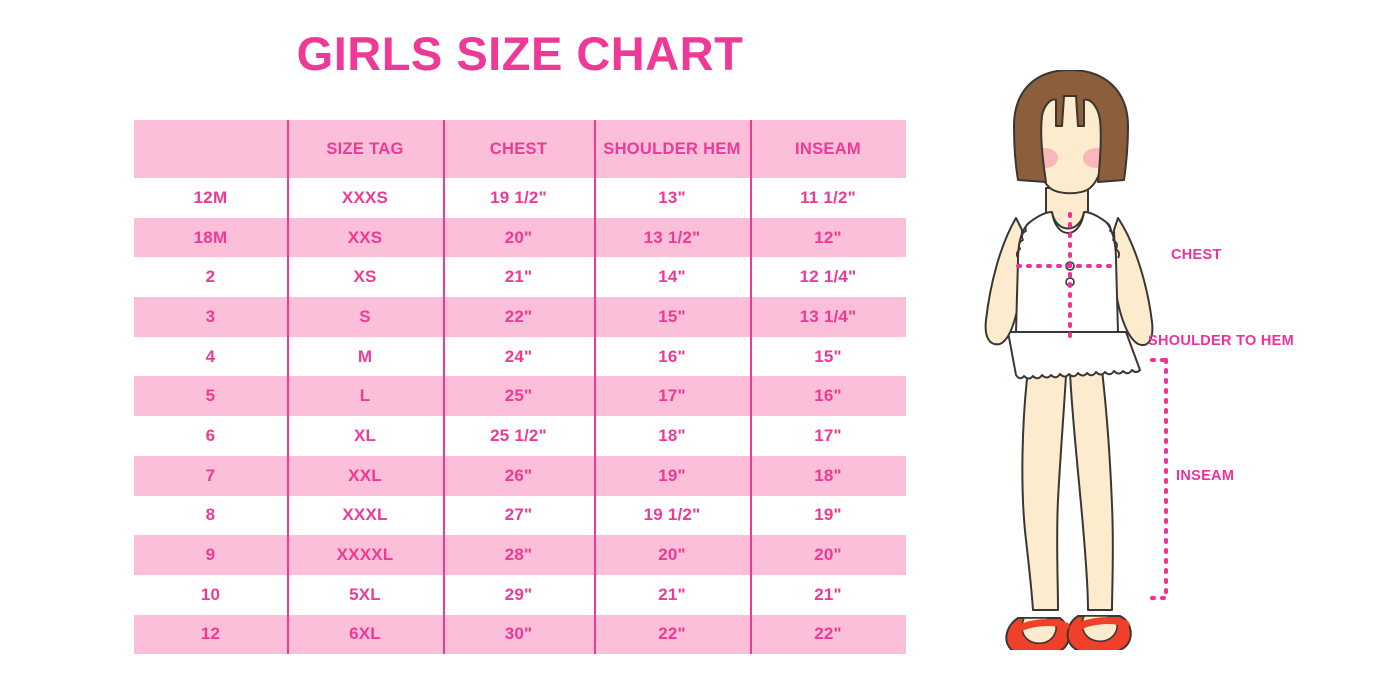 This screenshot has height=700, width=1400. I want to click on cell-chest: 29", so click(518, 594).